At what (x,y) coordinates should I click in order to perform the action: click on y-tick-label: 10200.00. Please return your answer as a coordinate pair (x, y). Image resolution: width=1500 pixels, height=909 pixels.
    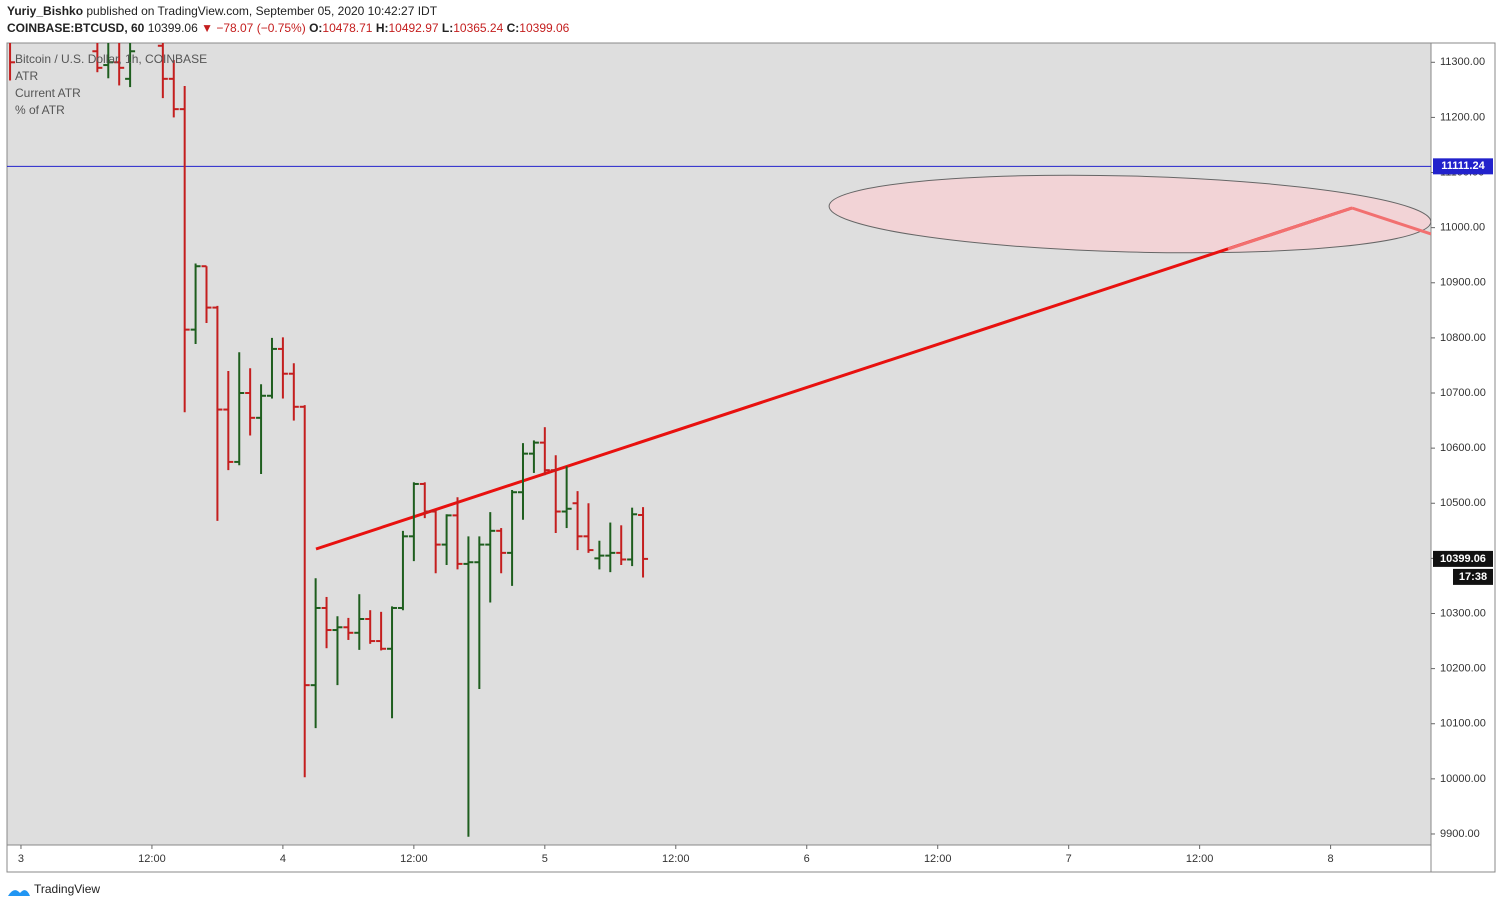
    Looking at the image, I should click on (1463, 669).